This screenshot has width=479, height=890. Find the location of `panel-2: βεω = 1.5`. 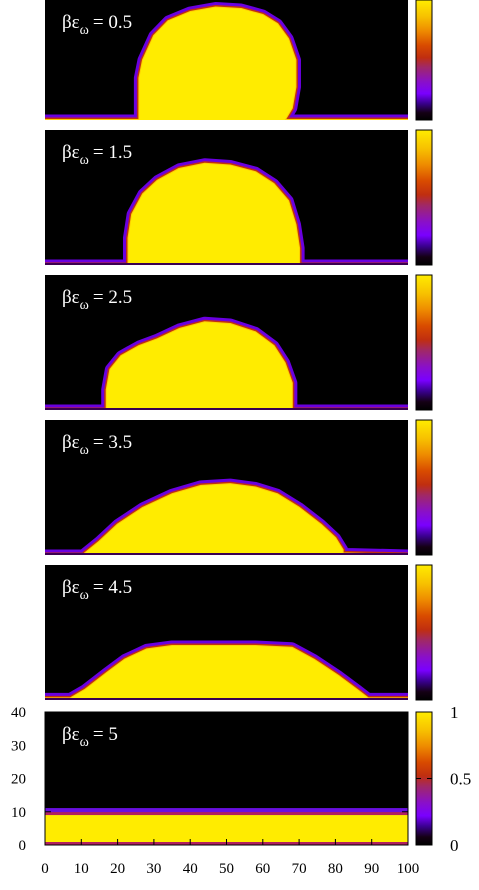

panel-2: βεω = 1.5 is located at coordinates (226, 197).